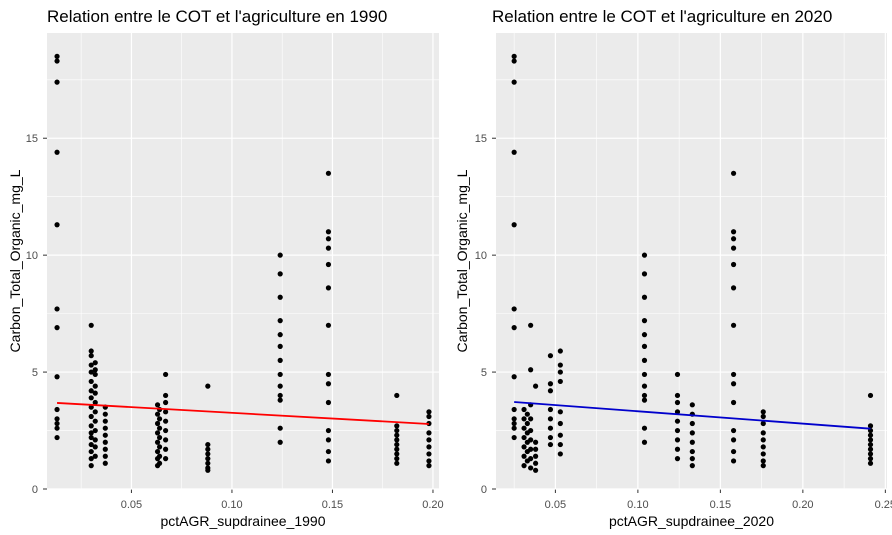 Image resolution: width=892 pixels, height=535 pixels. What do you see at coordinates (481, 139) in the screenshot?
I see `y-tick-label: 15` at bounding box center [481, 139].